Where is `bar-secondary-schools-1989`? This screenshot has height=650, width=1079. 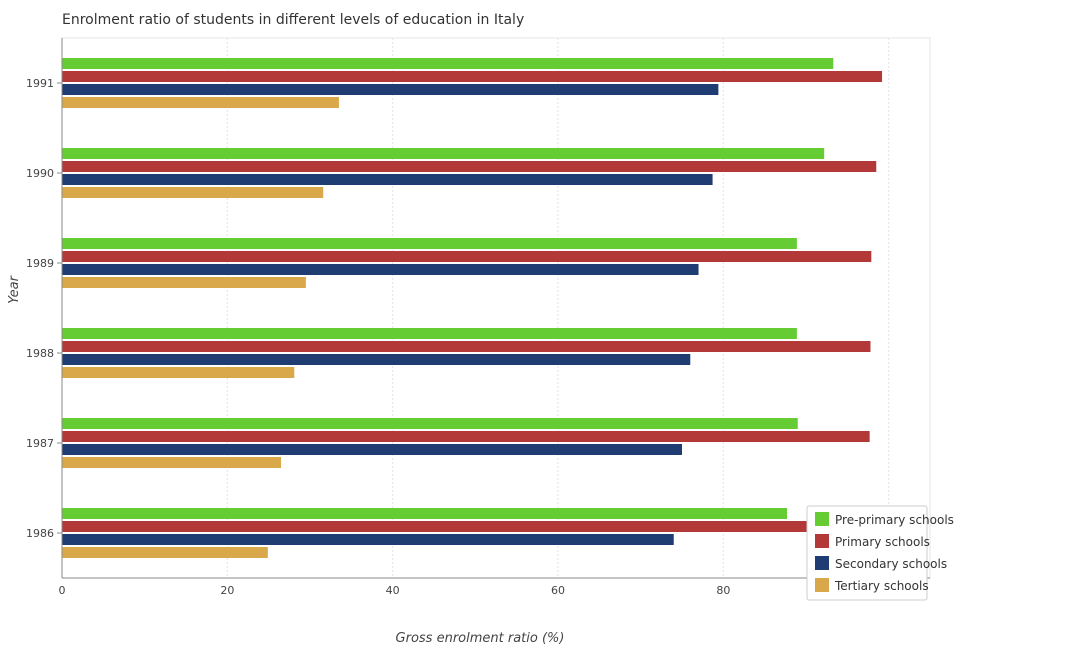
bar-secondary-schools-1989 is located at coordinates (380, 269).